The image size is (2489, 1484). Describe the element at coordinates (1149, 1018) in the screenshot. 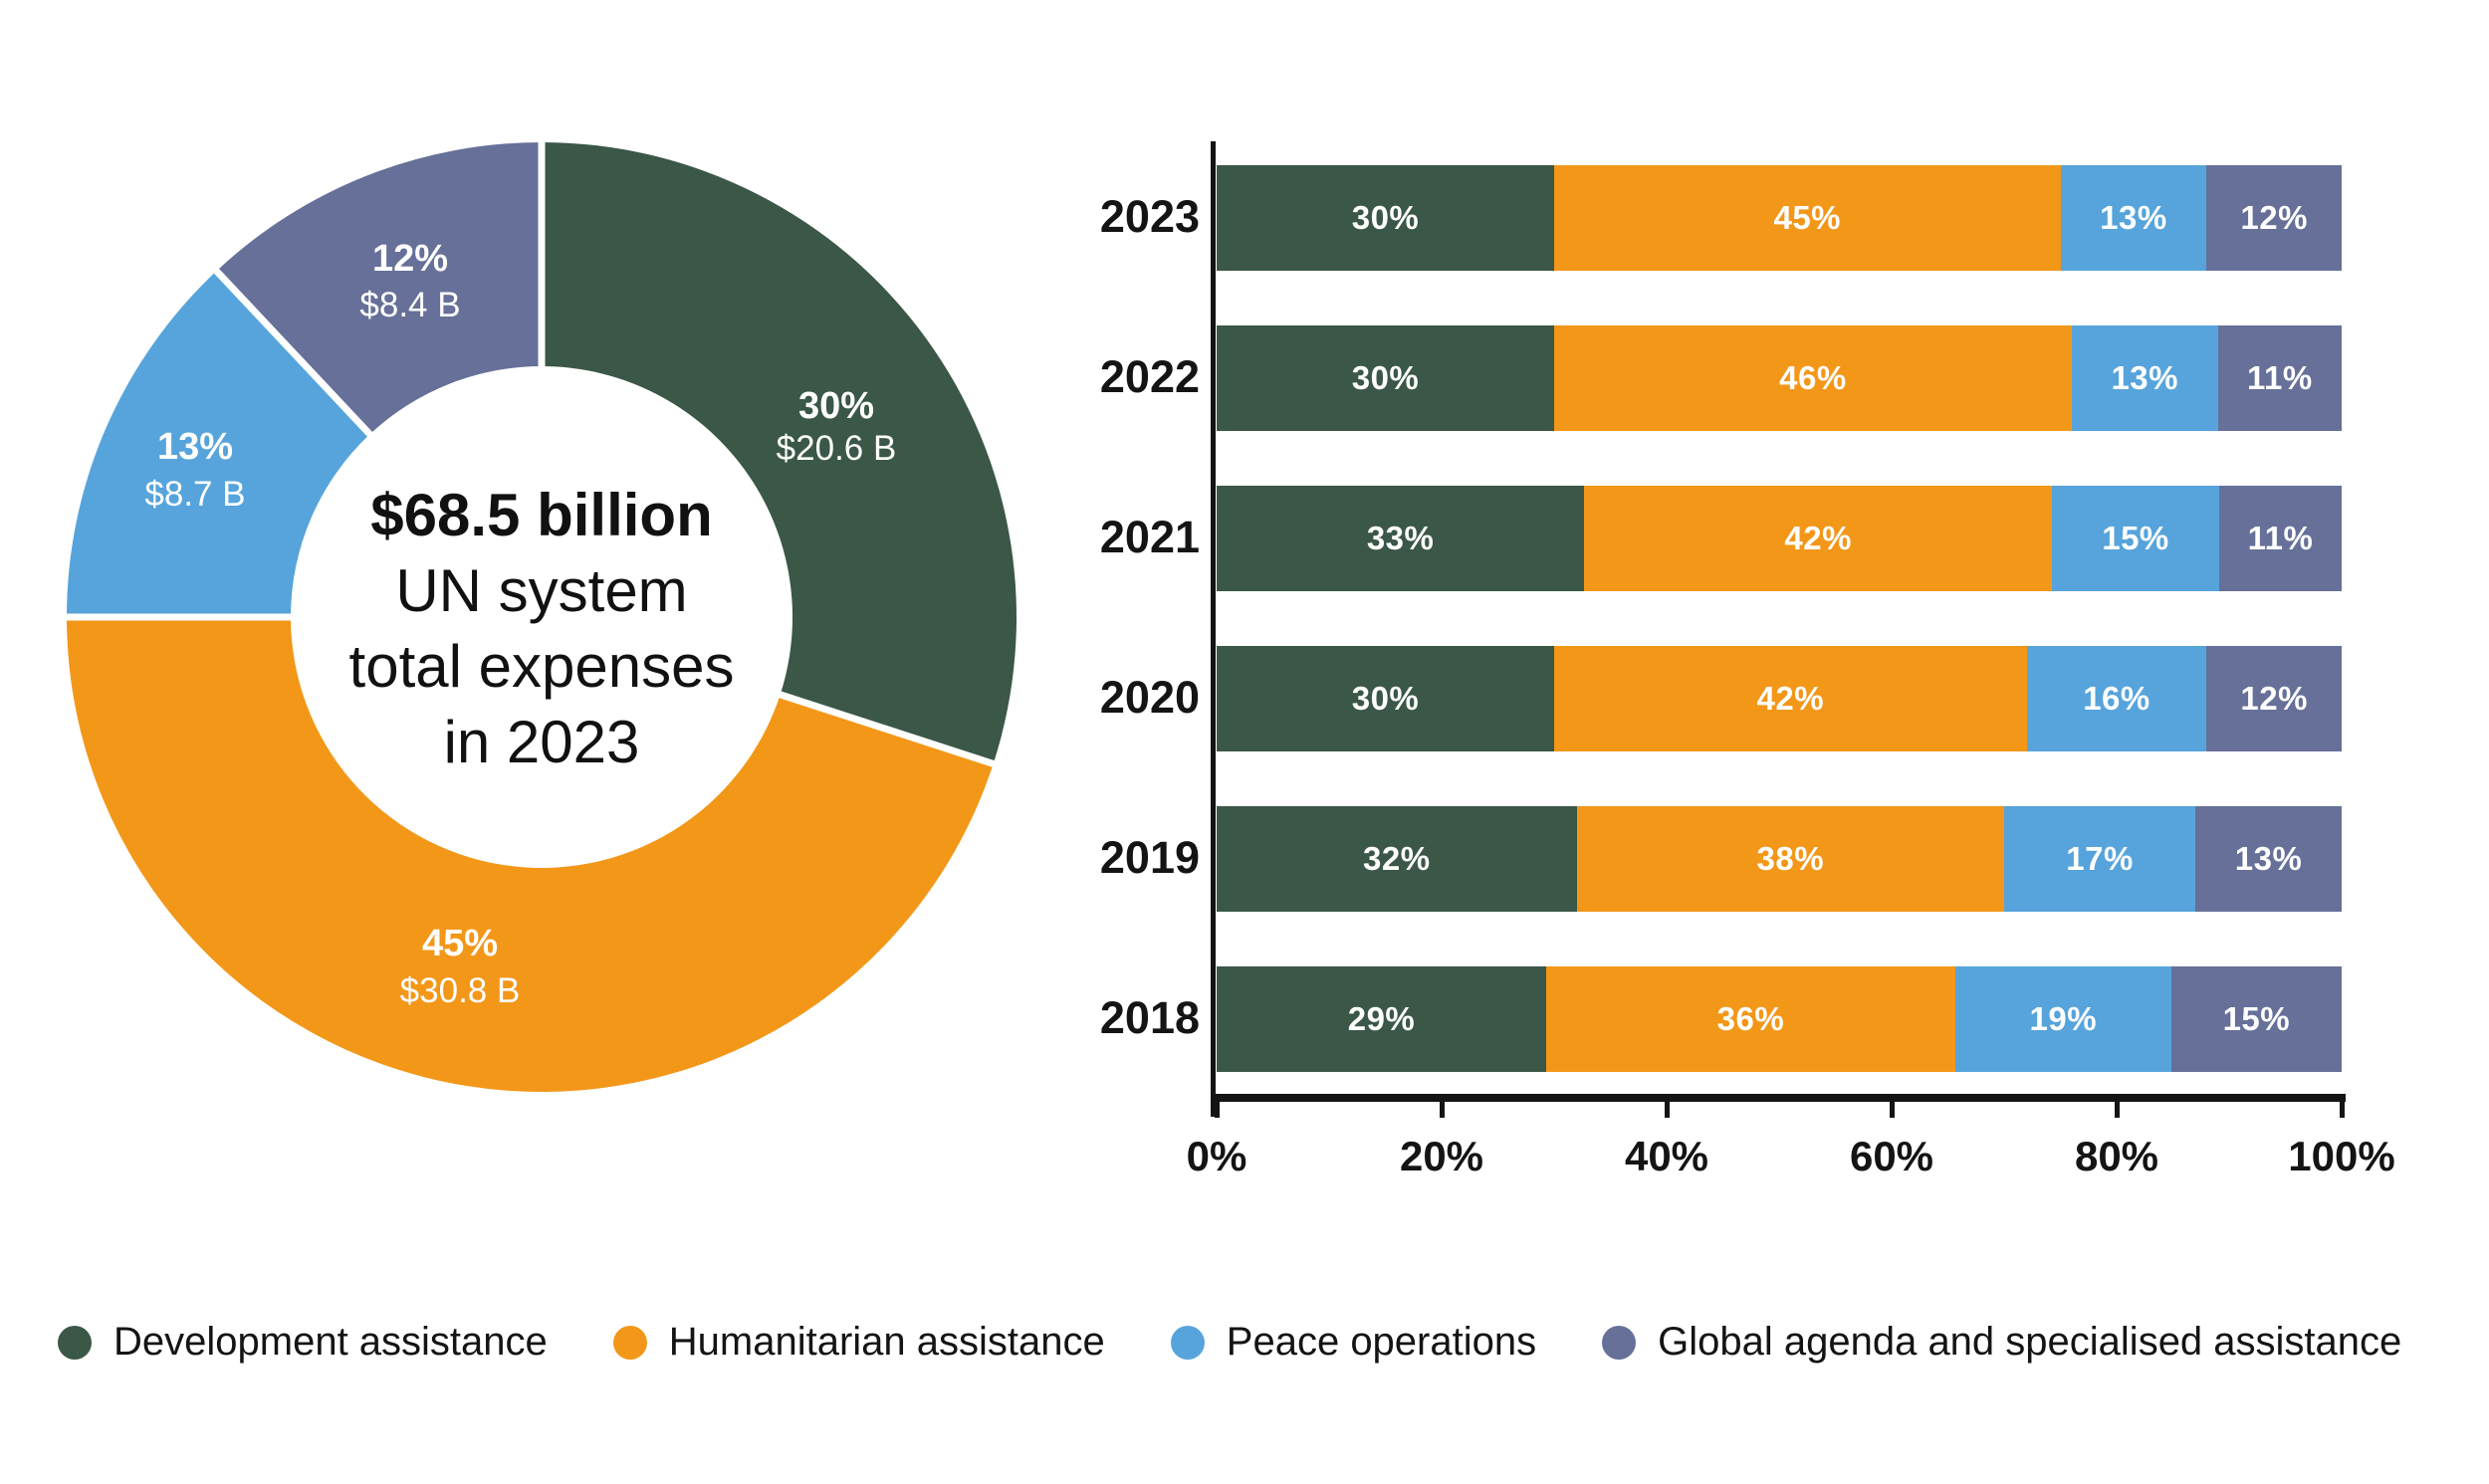

I see `year-label-2018: 2018` at that location.